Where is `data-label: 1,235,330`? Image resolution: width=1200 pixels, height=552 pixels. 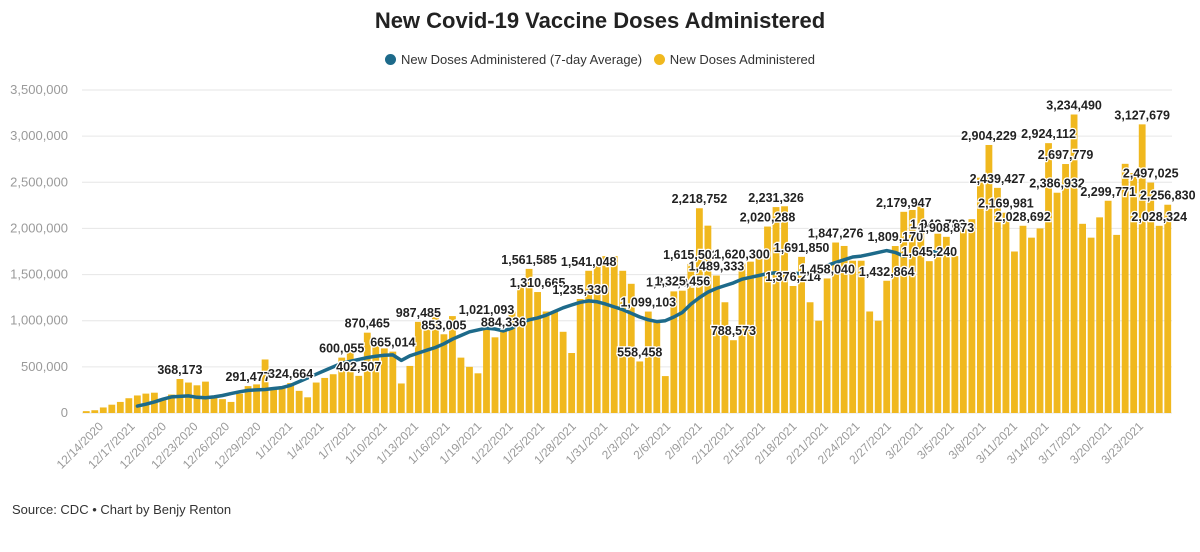
data-label: 1,235,330 is located at coordinates (580, 290).